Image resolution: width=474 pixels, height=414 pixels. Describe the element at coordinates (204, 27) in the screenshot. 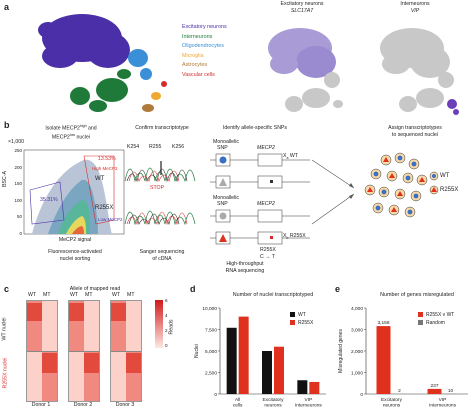

I see `celltype-legend-item: Excitatory neurons` at that location.